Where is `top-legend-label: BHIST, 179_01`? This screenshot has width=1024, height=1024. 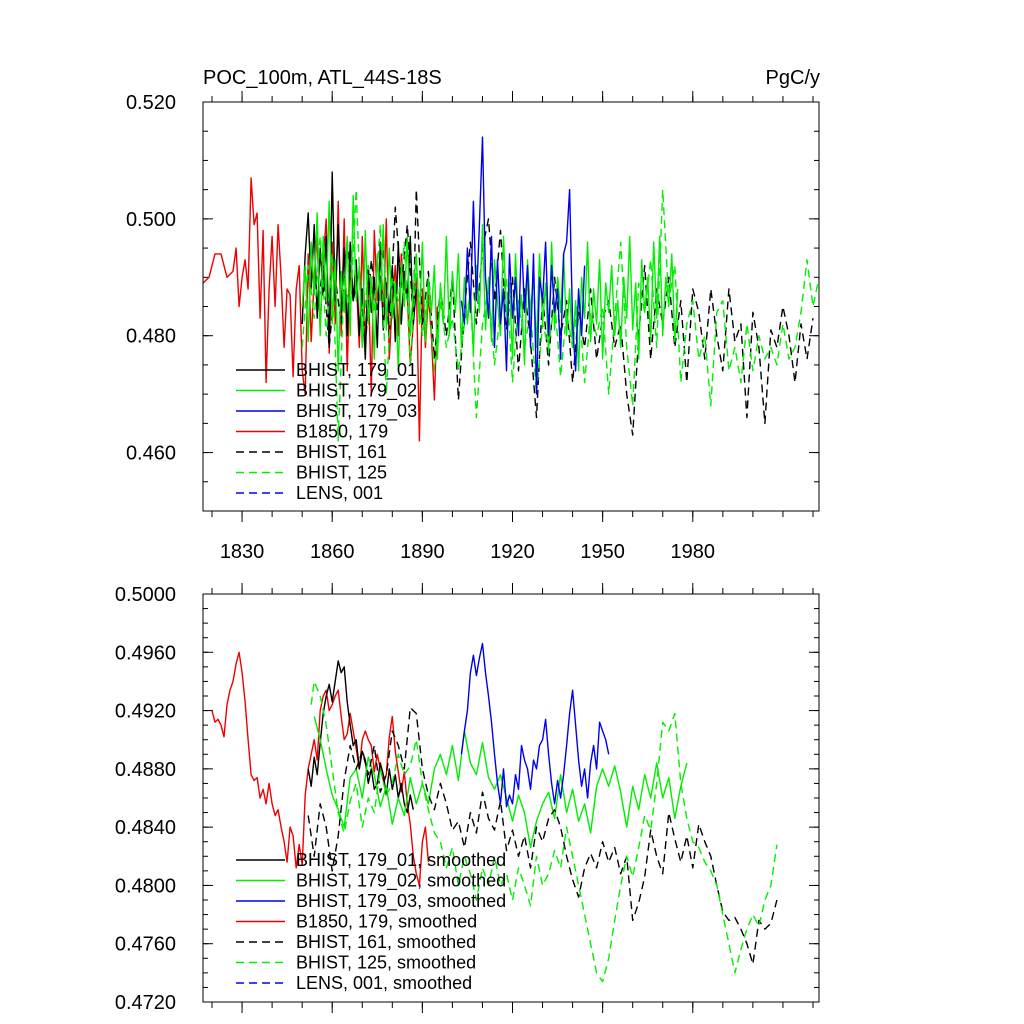
top-legend-label: BHIST, 179_01 is located at coordinates (356, 370).